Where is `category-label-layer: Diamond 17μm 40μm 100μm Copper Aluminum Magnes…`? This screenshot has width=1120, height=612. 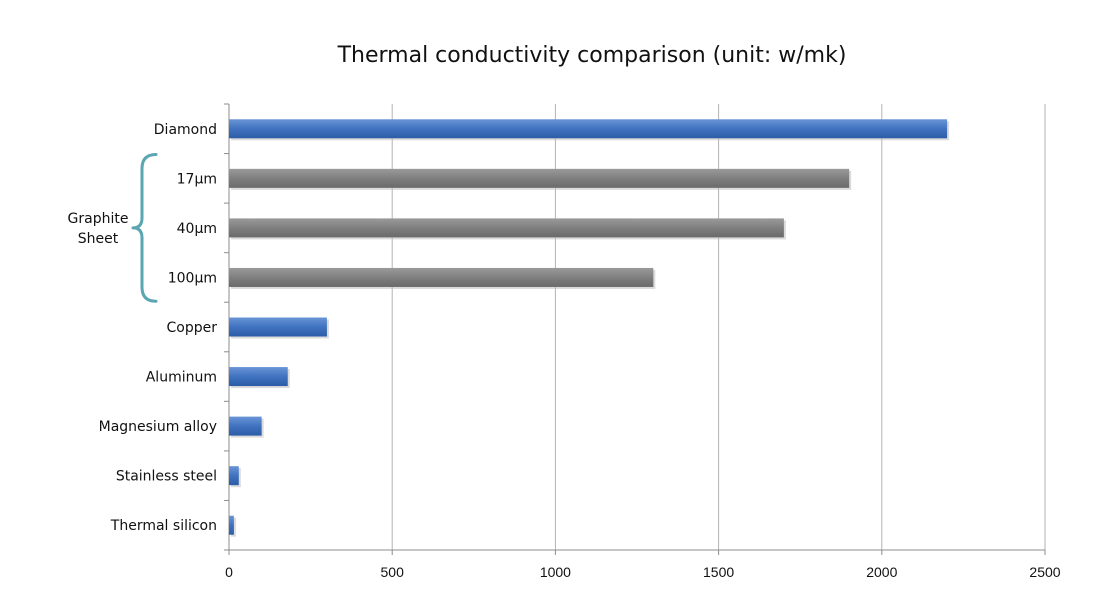
category-label-layer: Diamond 17μm 40μm 100μm Copper Aluminum Magnes… is located at coordinates (158, 328).